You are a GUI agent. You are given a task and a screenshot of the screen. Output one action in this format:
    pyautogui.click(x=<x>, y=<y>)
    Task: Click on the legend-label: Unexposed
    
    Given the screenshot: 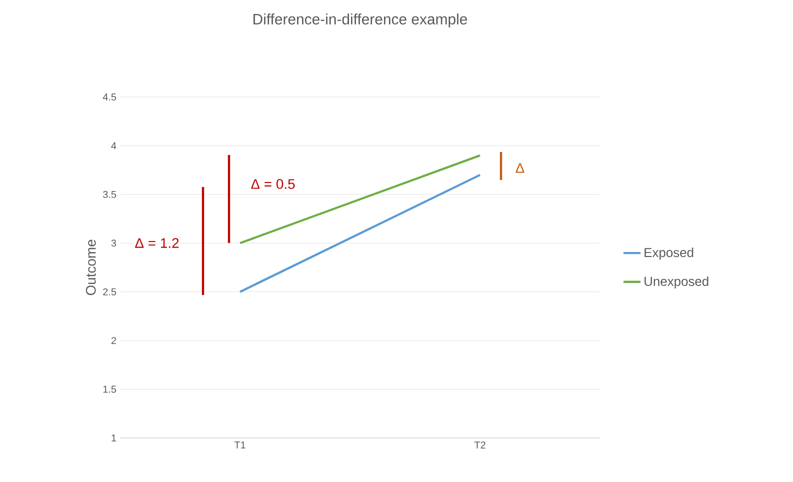 What is the action you would take?
    pyautogui.click(x=676, y=282)
    